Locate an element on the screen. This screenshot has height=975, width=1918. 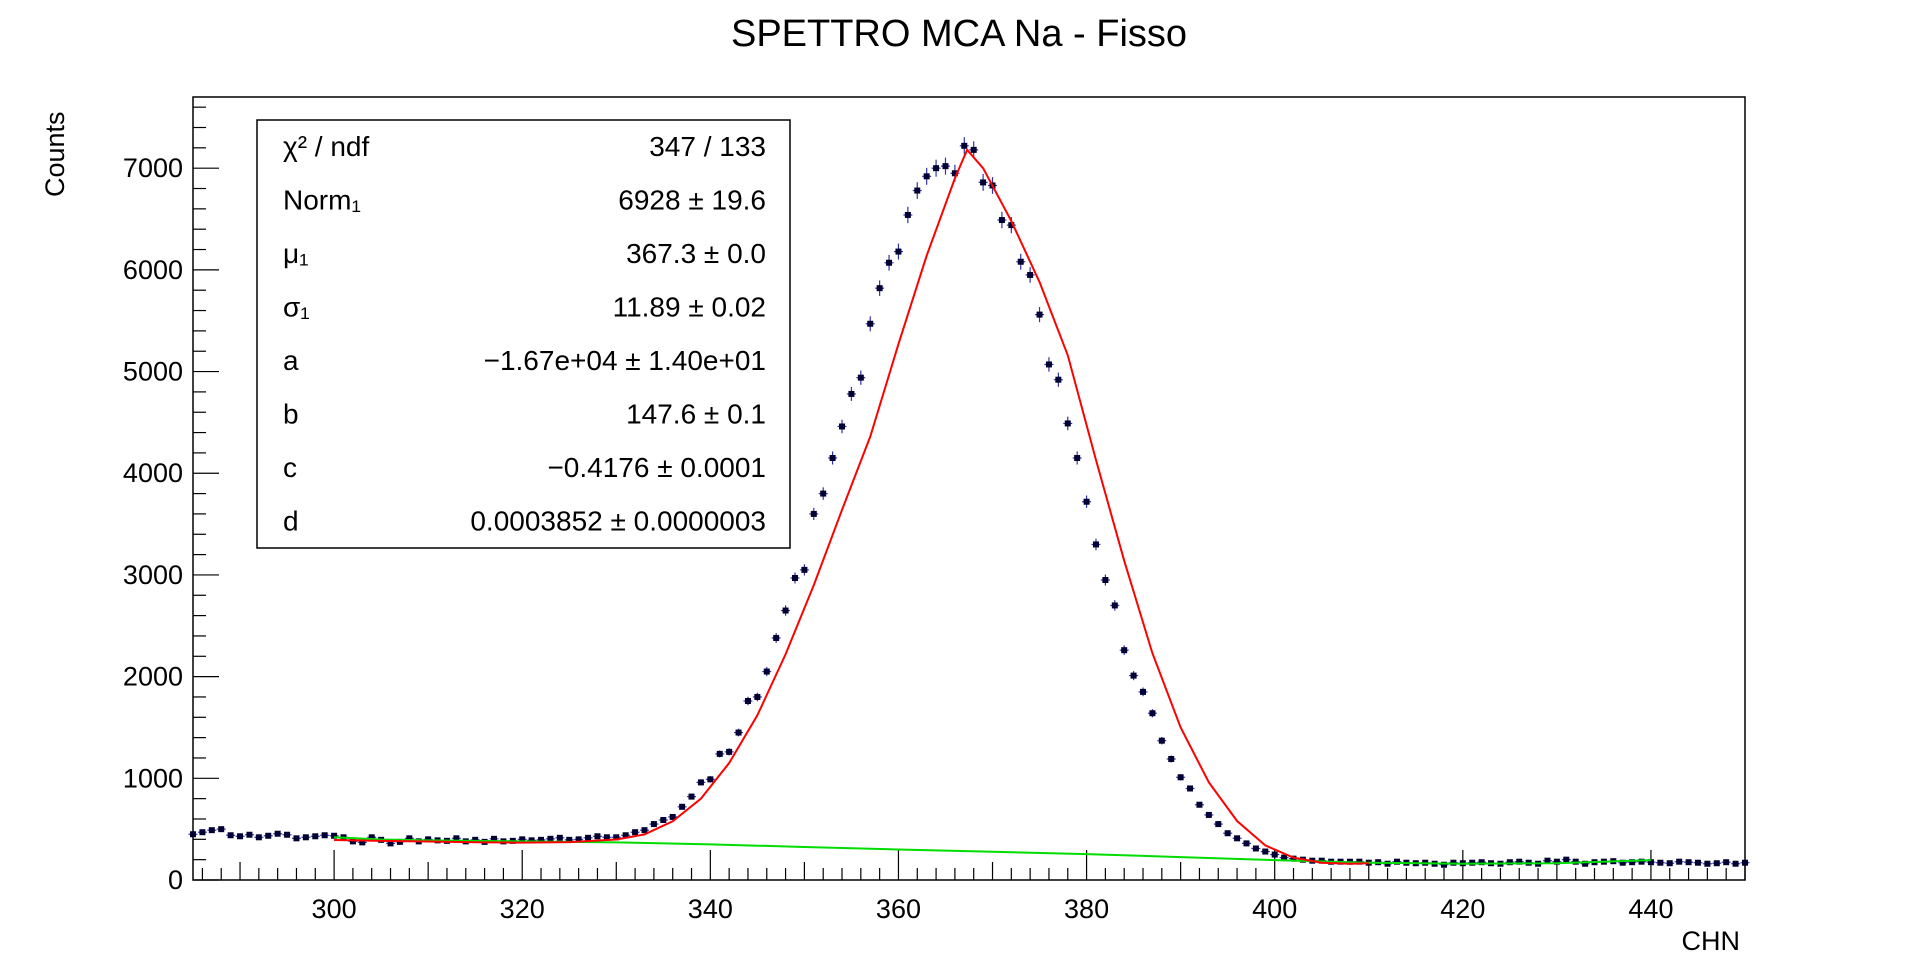
x-tick-label: 300 is located at coordinates (334, 909).